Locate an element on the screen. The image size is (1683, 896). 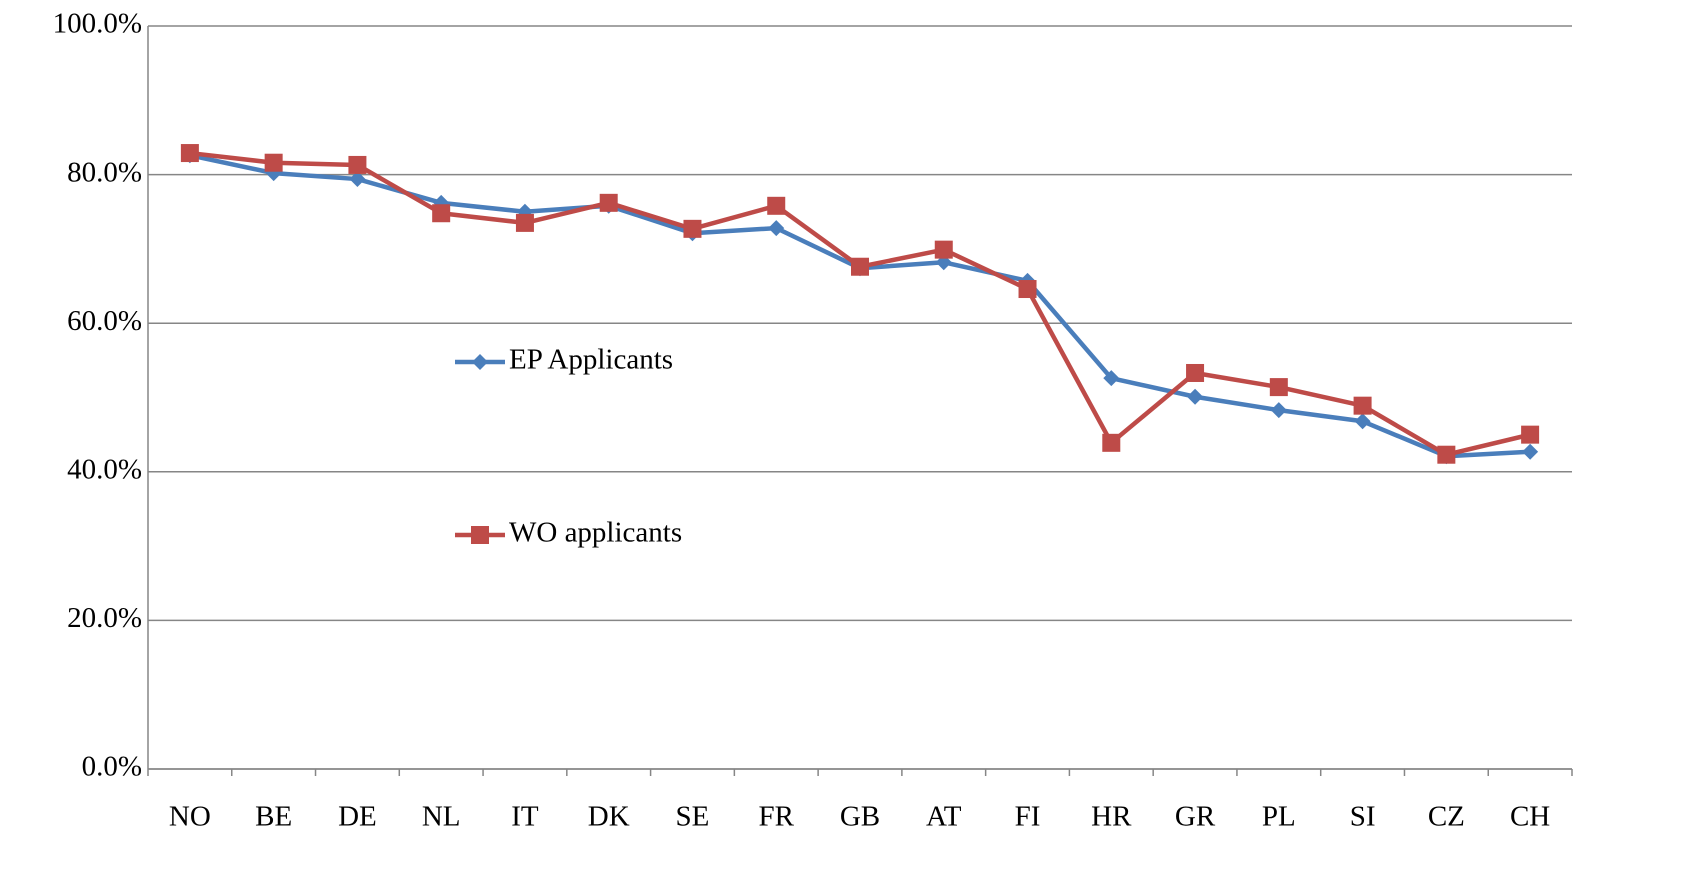
y-tick-label: 20.0% is located at coordinates (104, 618).